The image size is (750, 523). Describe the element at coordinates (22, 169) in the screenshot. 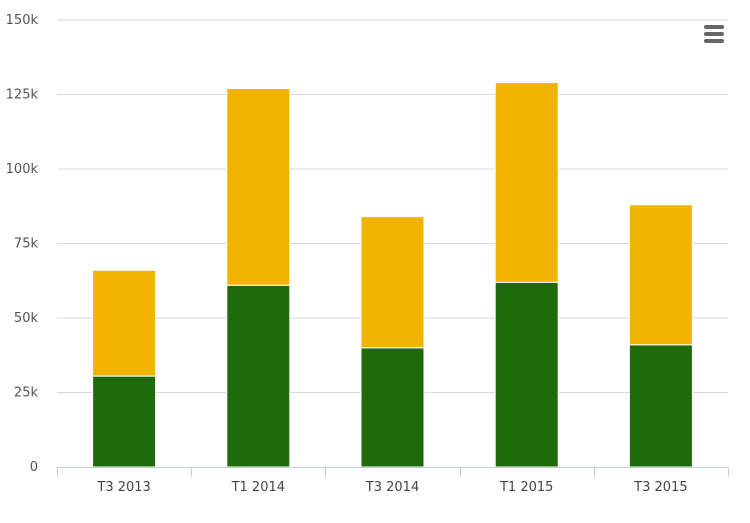

I see `y-tick-label: 100k` at that location.